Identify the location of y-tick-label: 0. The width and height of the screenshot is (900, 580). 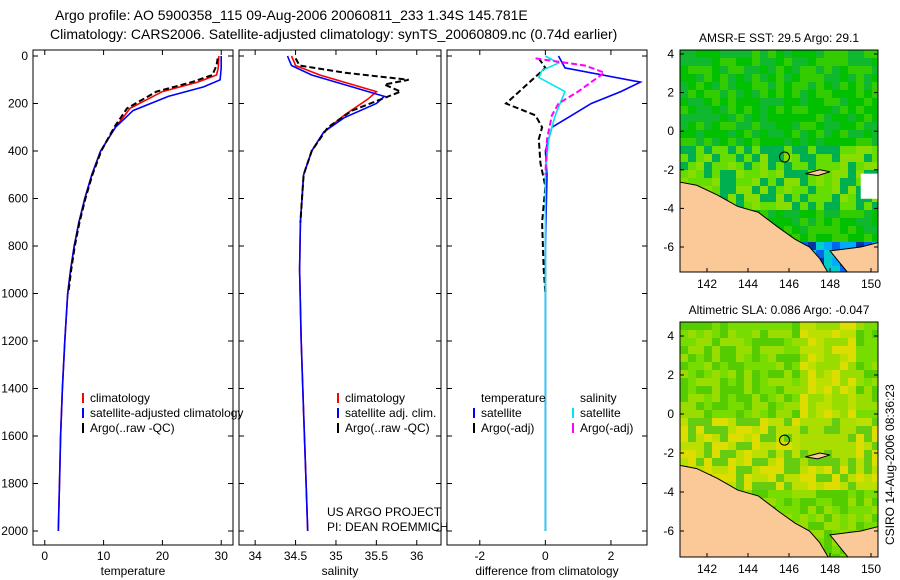
(24, 56).